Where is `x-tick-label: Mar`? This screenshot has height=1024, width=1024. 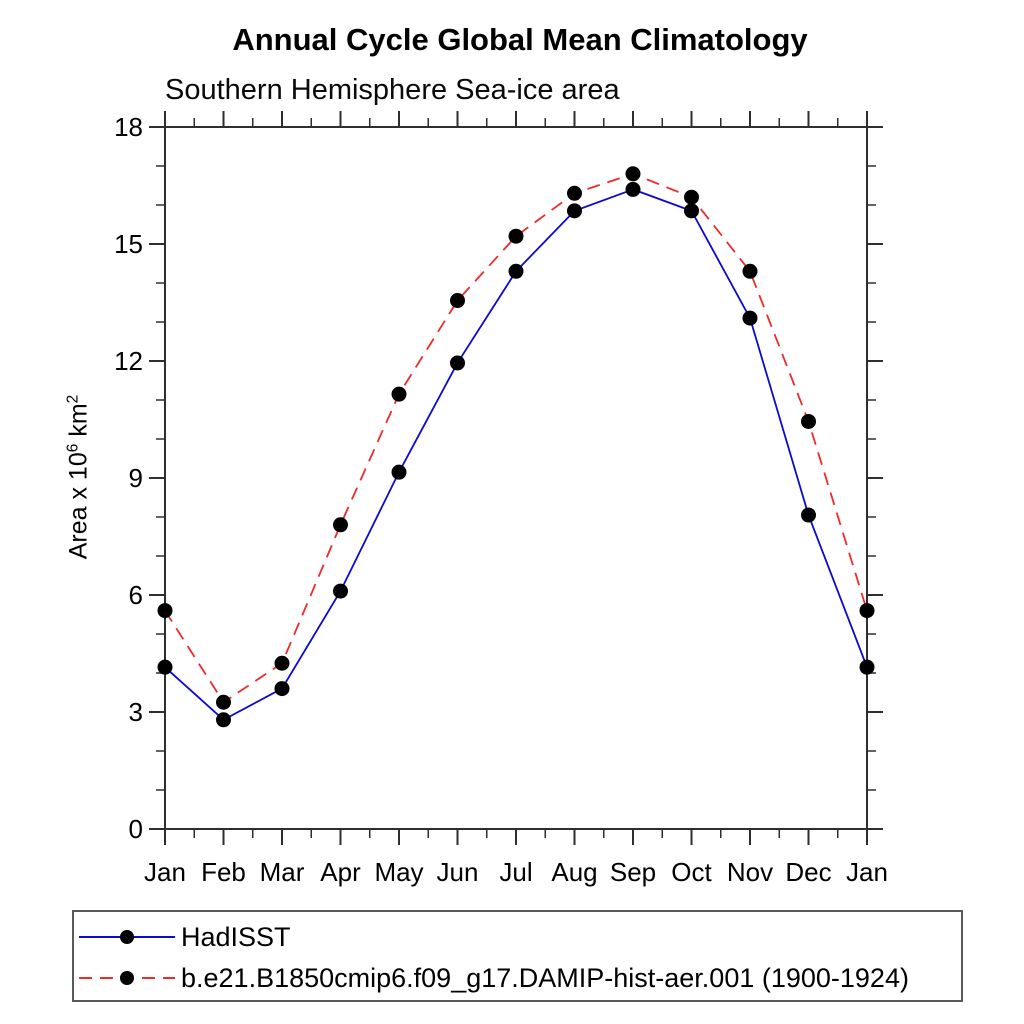 x-tick-label: Mar is located at coordinates (282, 872).